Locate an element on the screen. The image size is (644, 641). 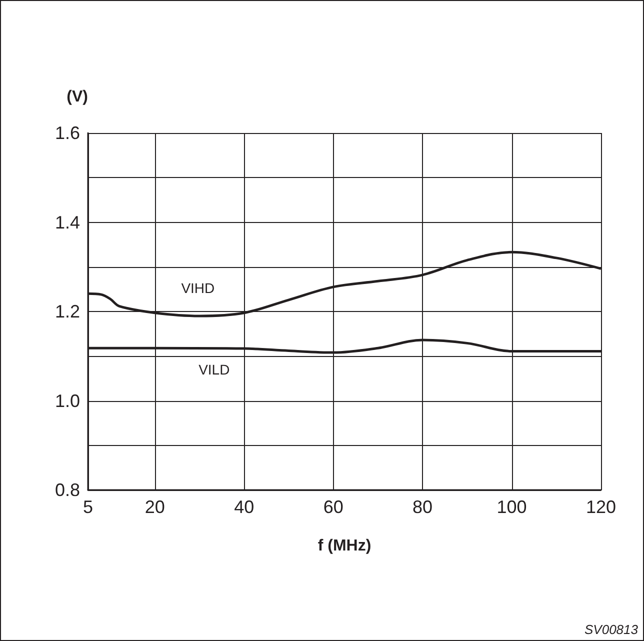
text: 1.0 is located at coordinates (67, 400).